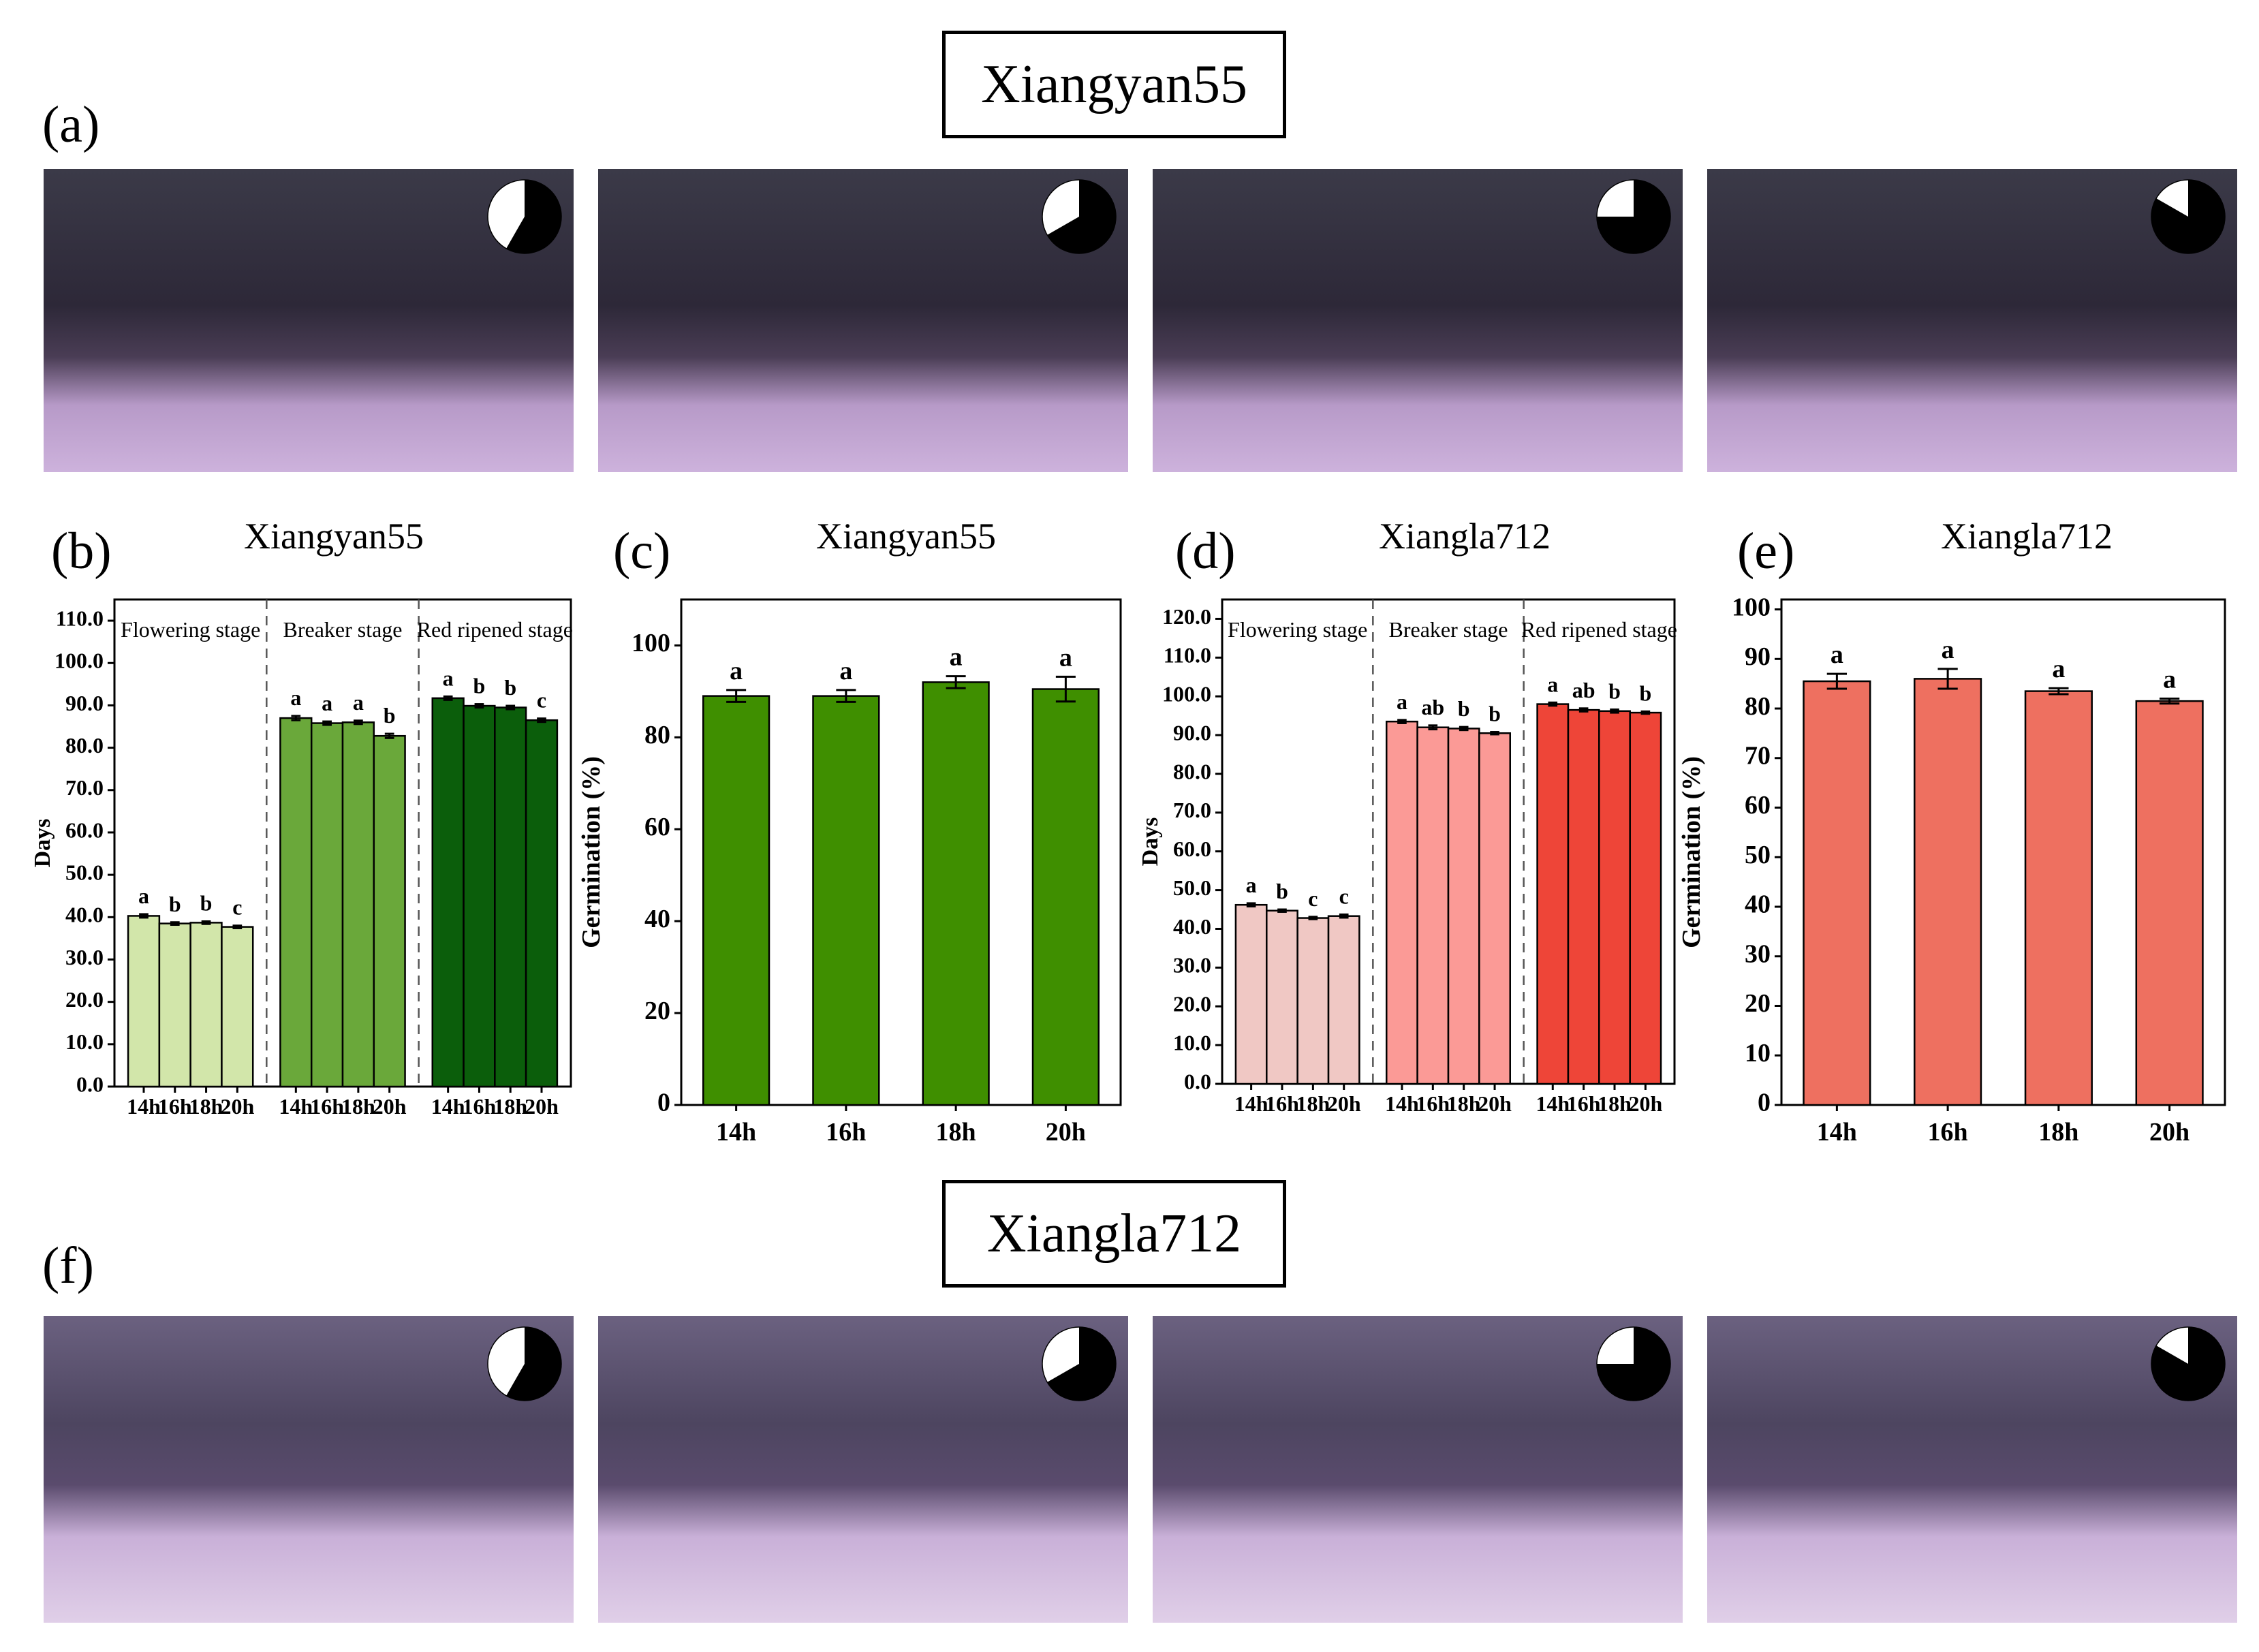  What do you see at coordinates (1282, 1103) in the screenshot?
I see `chart-d-group-0-xtick-label-1: 16h` at bounding box center [1282, 1103].